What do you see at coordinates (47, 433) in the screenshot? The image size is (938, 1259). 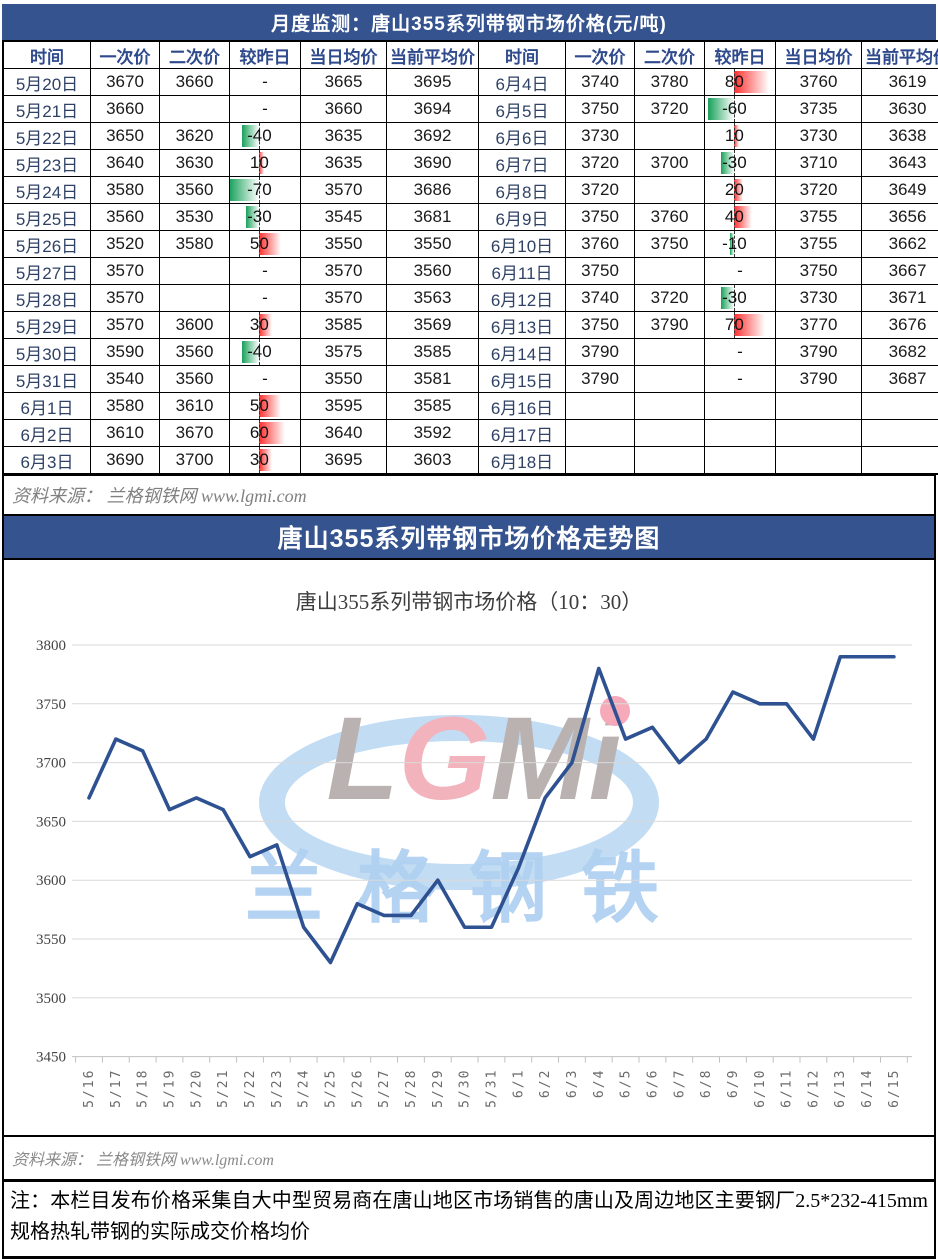 I see `date-cell: 6月2日` at bounding box center [47, 433].